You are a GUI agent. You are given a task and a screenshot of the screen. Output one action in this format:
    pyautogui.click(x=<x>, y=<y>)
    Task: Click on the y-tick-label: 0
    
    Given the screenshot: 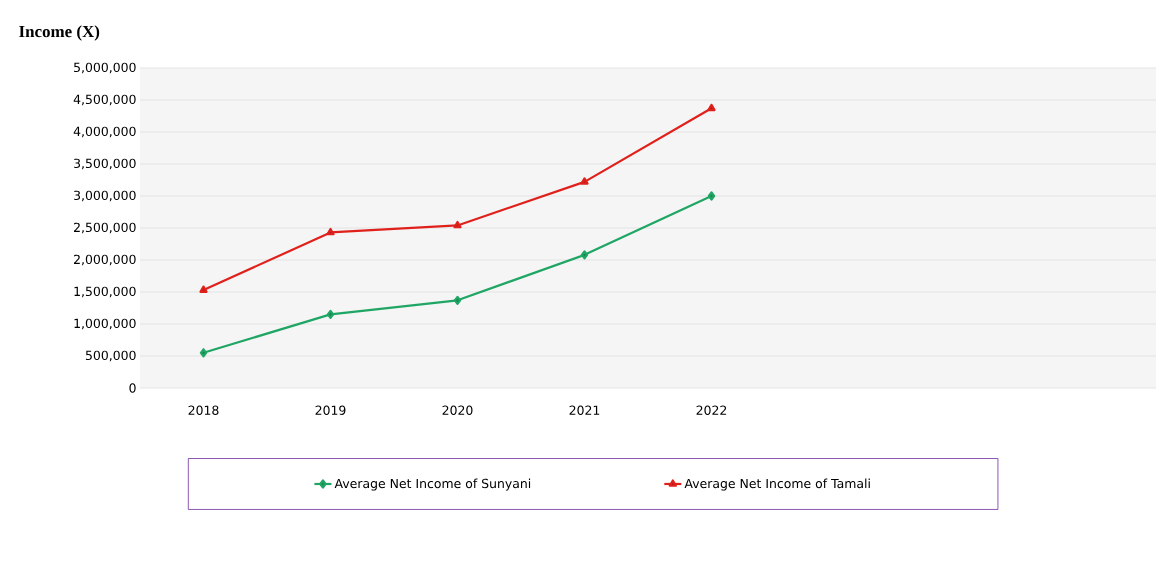 What is the action you would take?
    pyautogui.click(x=132, y=388)
    